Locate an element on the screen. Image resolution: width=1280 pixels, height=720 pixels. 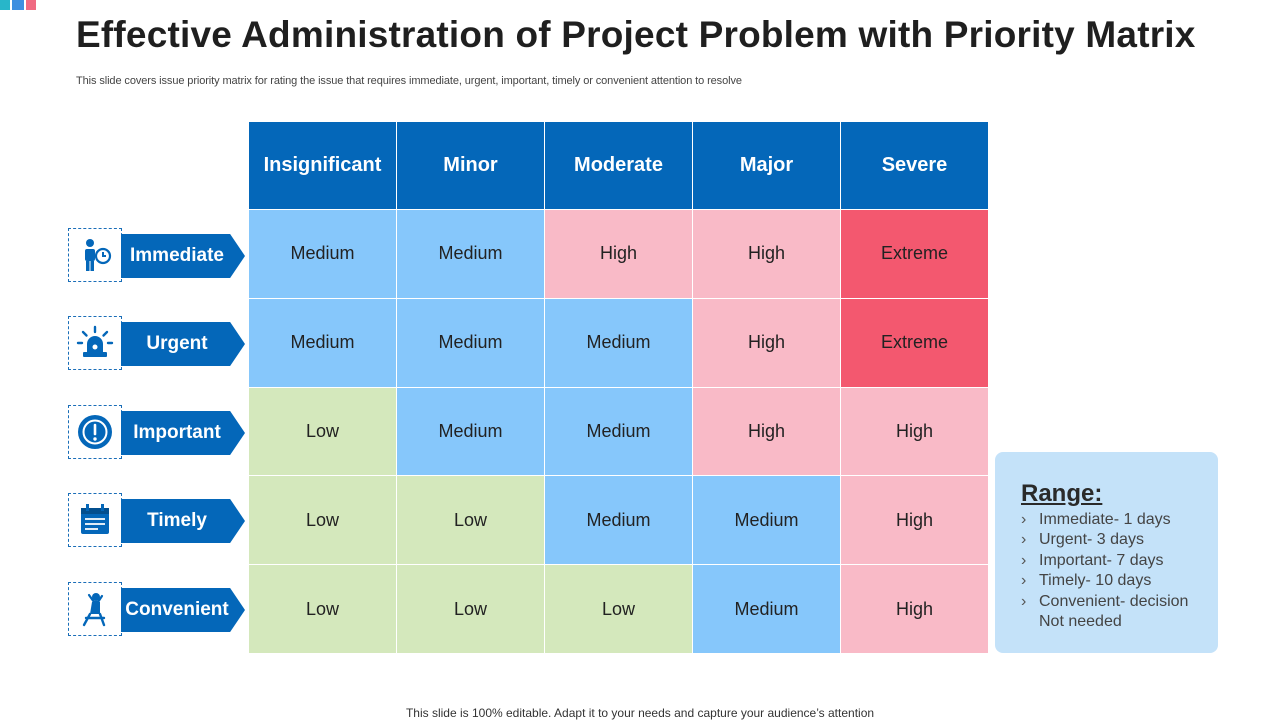
corner-accent-pink is located at coordinates (31, 5).